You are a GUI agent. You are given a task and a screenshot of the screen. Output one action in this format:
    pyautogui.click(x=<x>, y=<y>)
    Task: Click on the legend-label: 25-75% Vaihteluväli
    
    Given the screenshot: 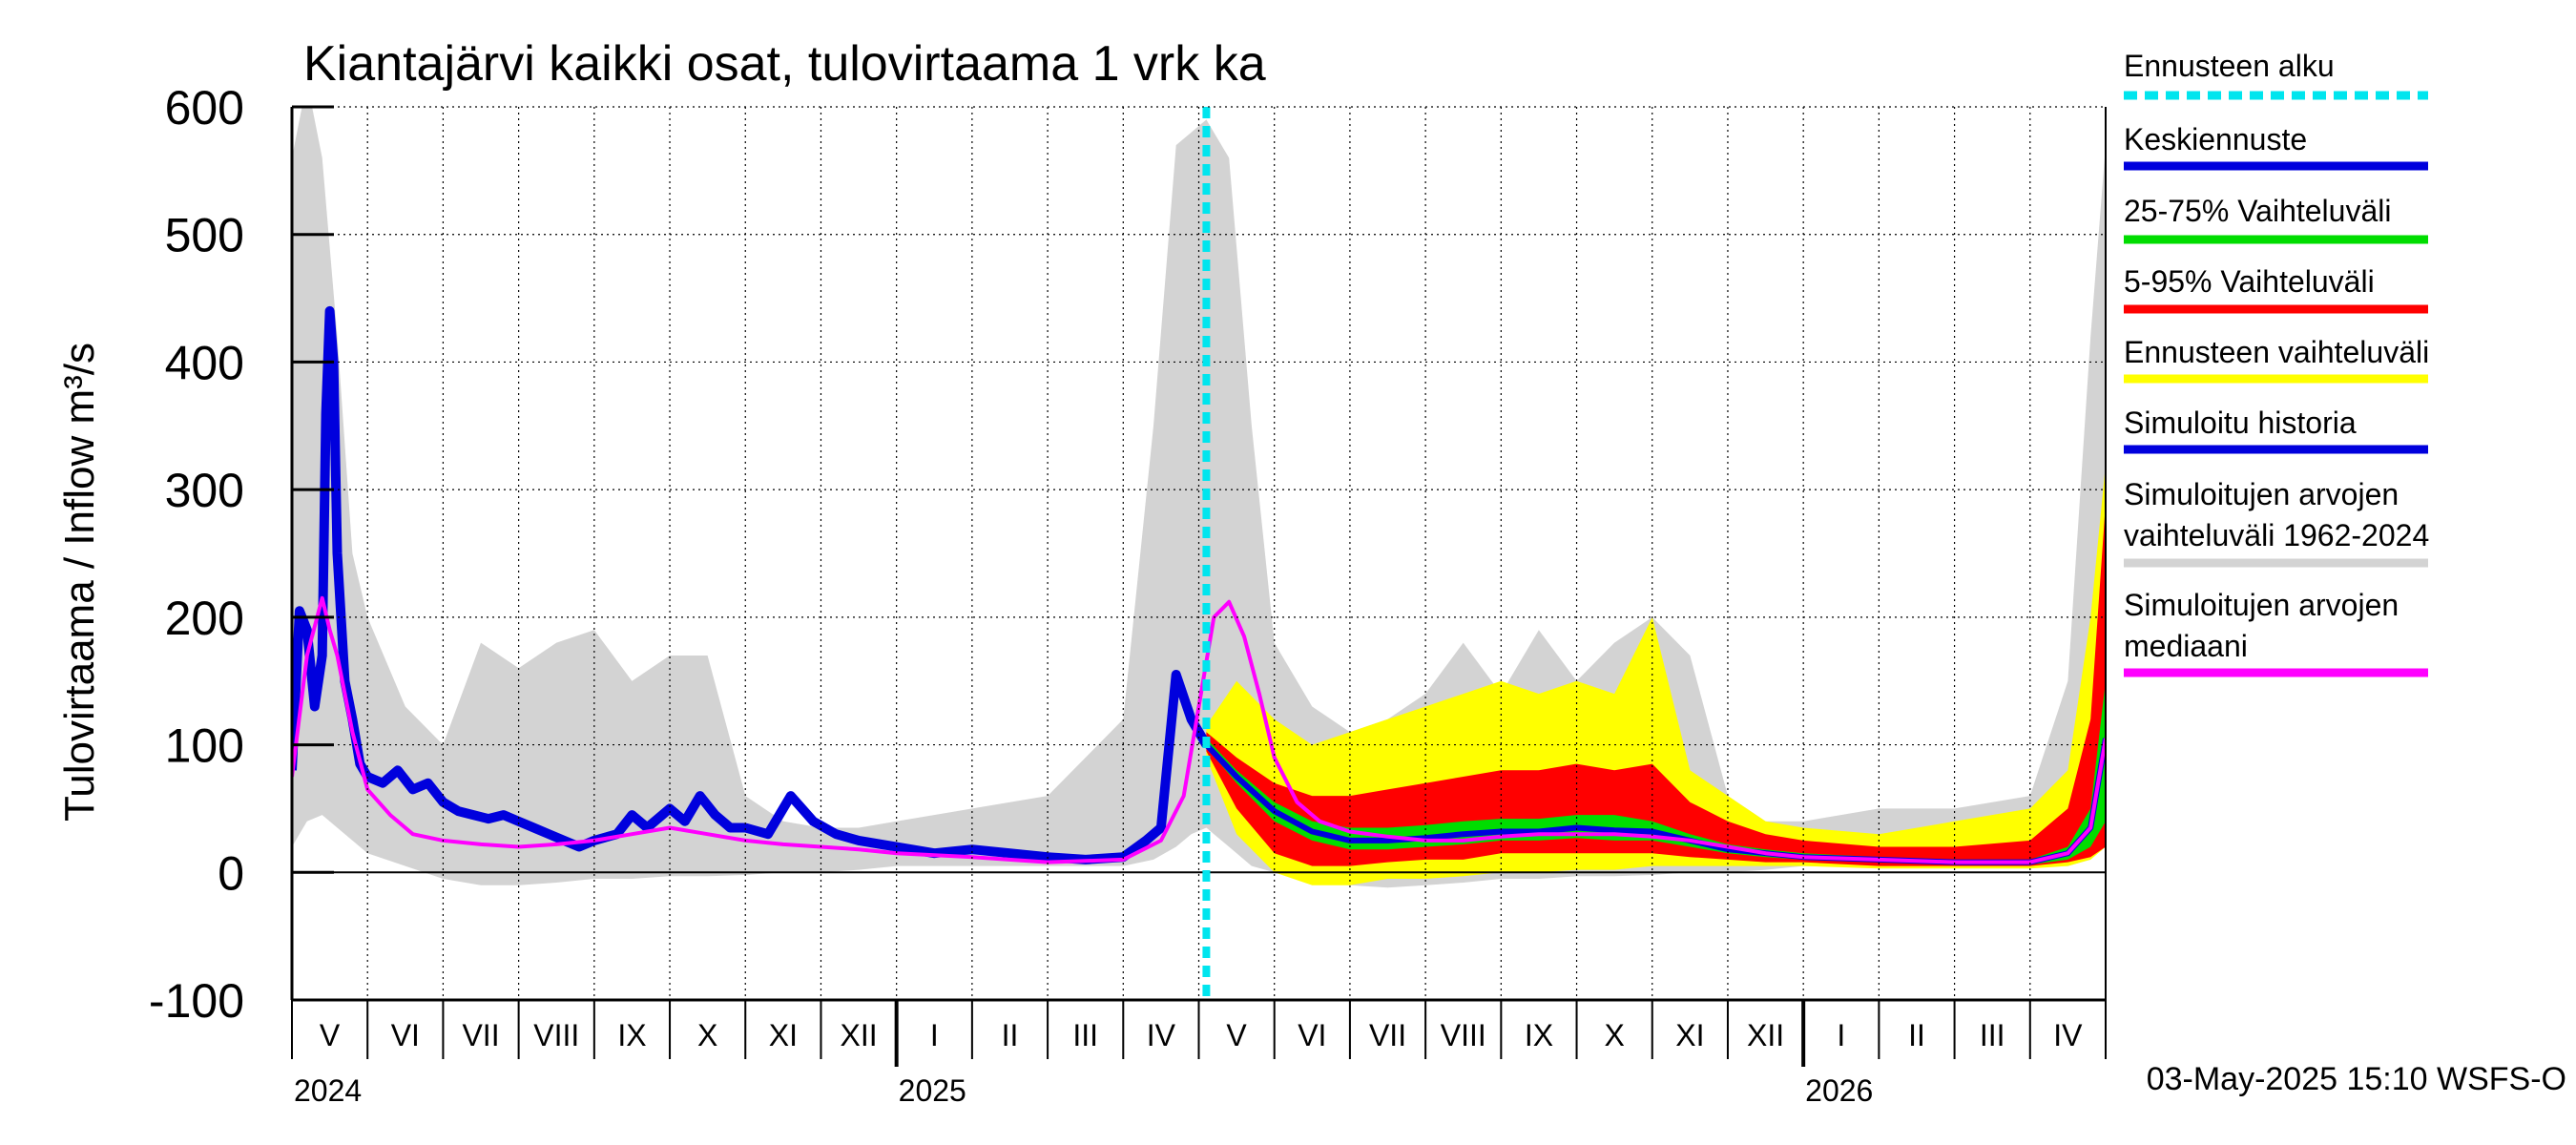 What is the action you would take?
    pyautogui.click(x=2257, y=211)
    